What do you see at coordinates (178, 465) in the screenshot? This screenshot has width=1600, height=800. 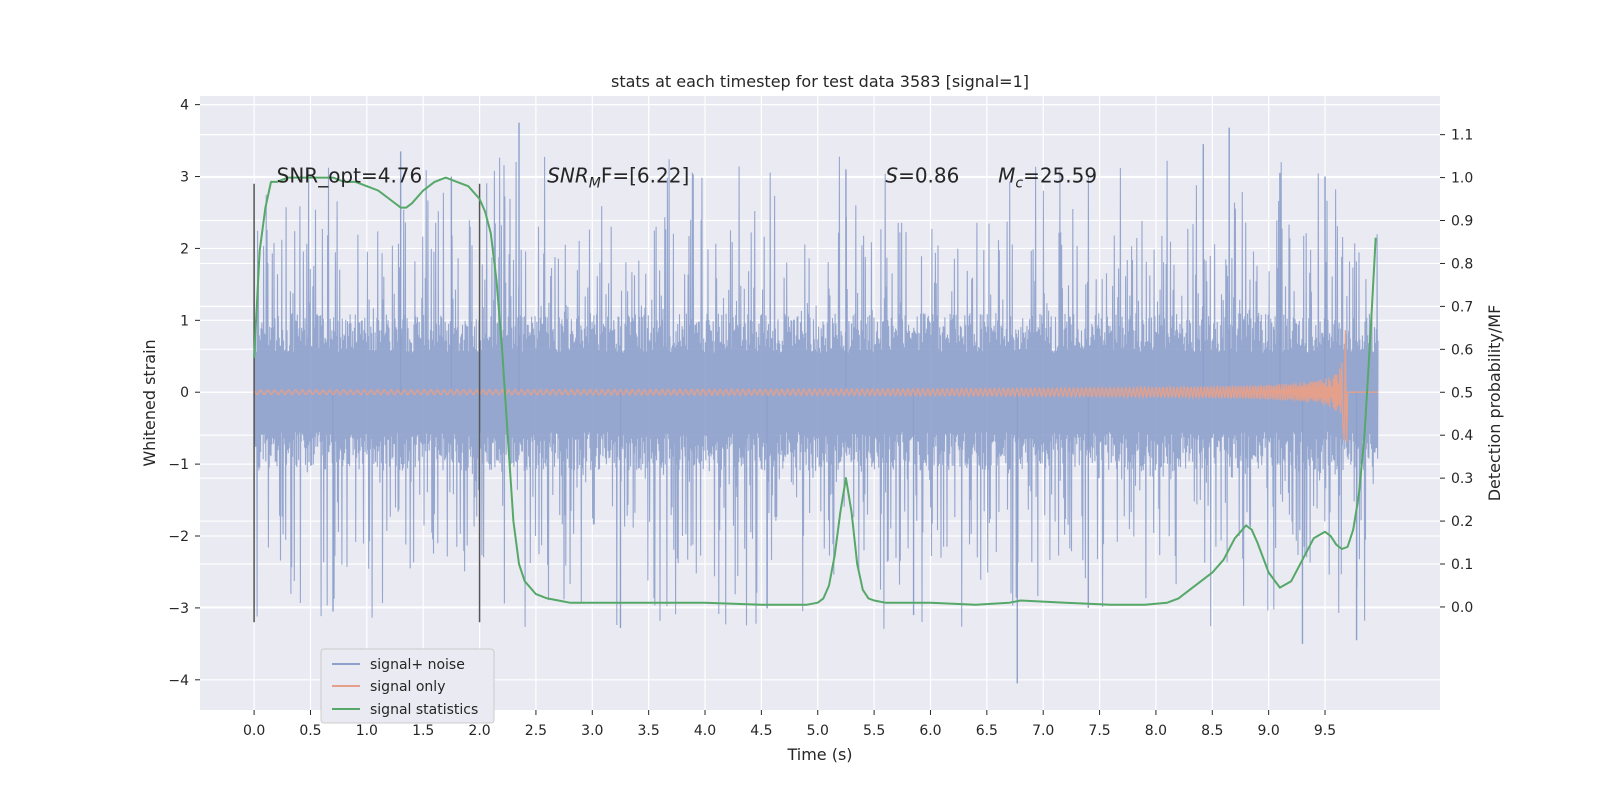 I see `y-tick-label: −1` at bounding box center [178, 465].